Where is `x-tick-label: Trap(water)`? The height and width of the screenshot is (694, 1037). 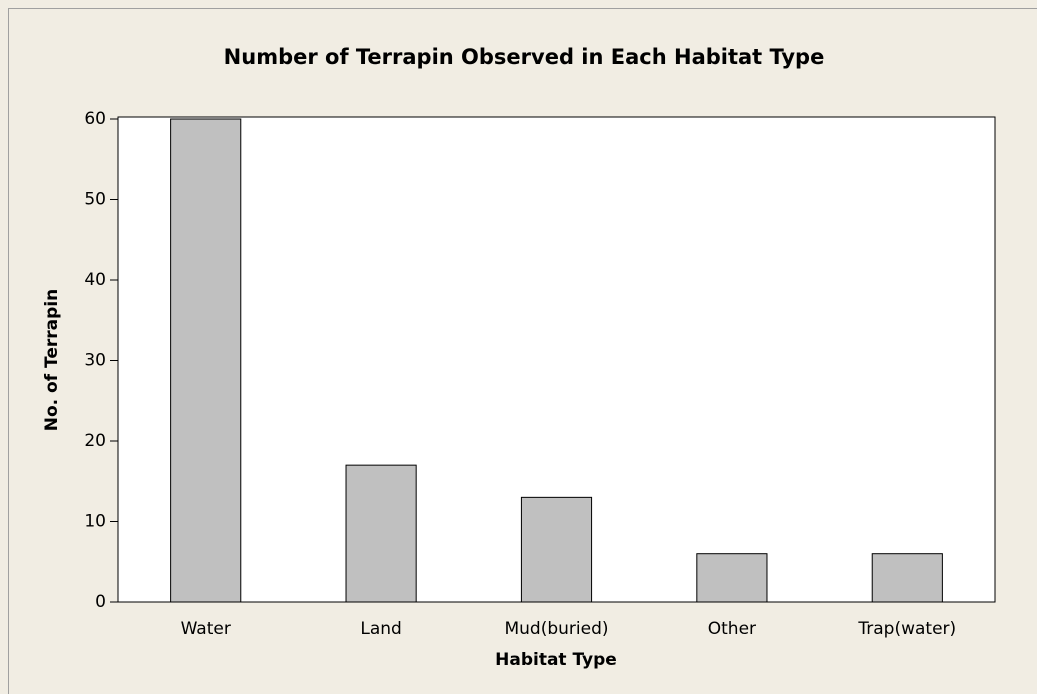 x-tick-label: Trap(water) is located at coordinates (906, 629).